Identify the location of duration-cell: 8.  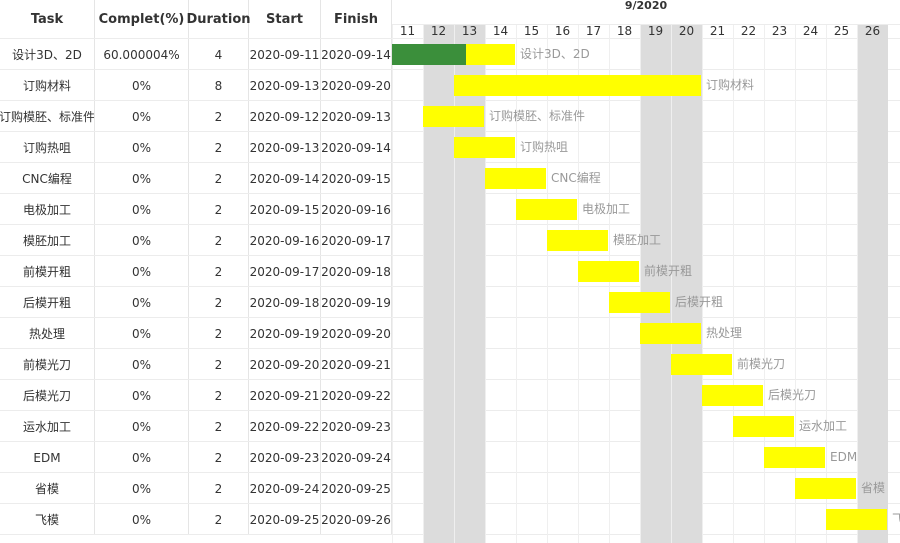
(219, 85).